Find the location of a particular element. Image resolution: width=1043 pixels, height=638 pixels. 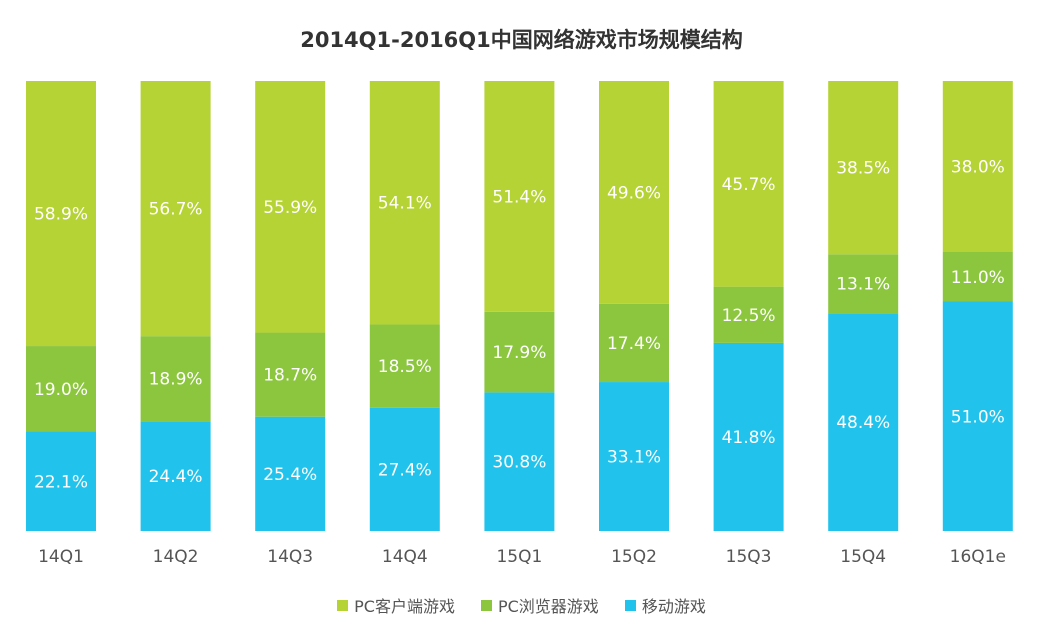

data-label: 33.1% is located at coordinates (634, 458).